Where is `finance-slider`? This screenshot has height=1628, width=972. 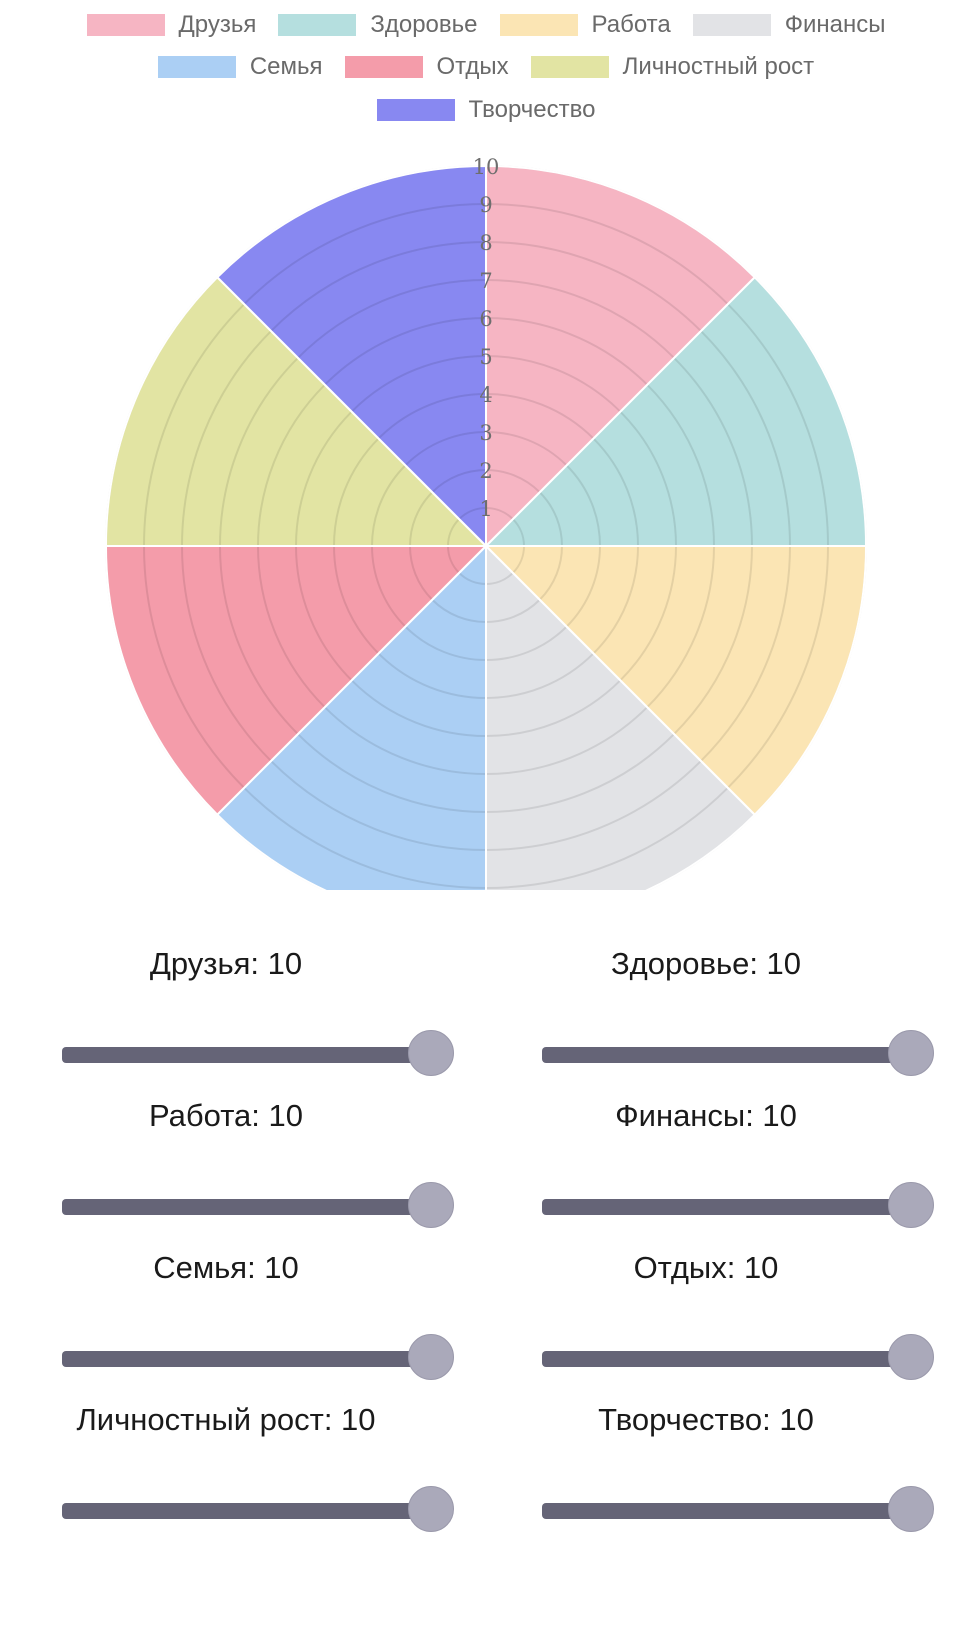
finance-slider is located at coordinates (738, 1206).